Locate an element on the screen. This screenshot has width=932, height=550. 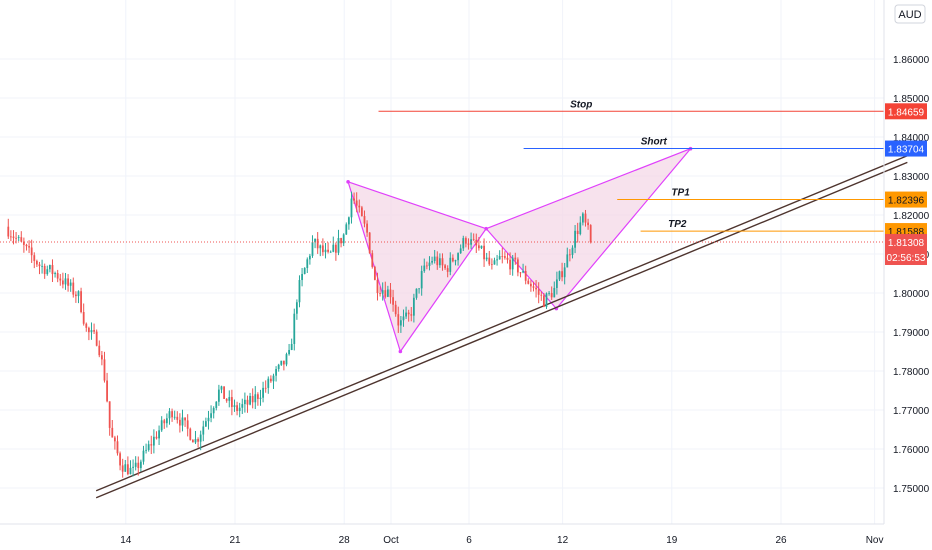
horizontal-levels: Stop Short TP1 TP2 is located at coordinates (631, 165).